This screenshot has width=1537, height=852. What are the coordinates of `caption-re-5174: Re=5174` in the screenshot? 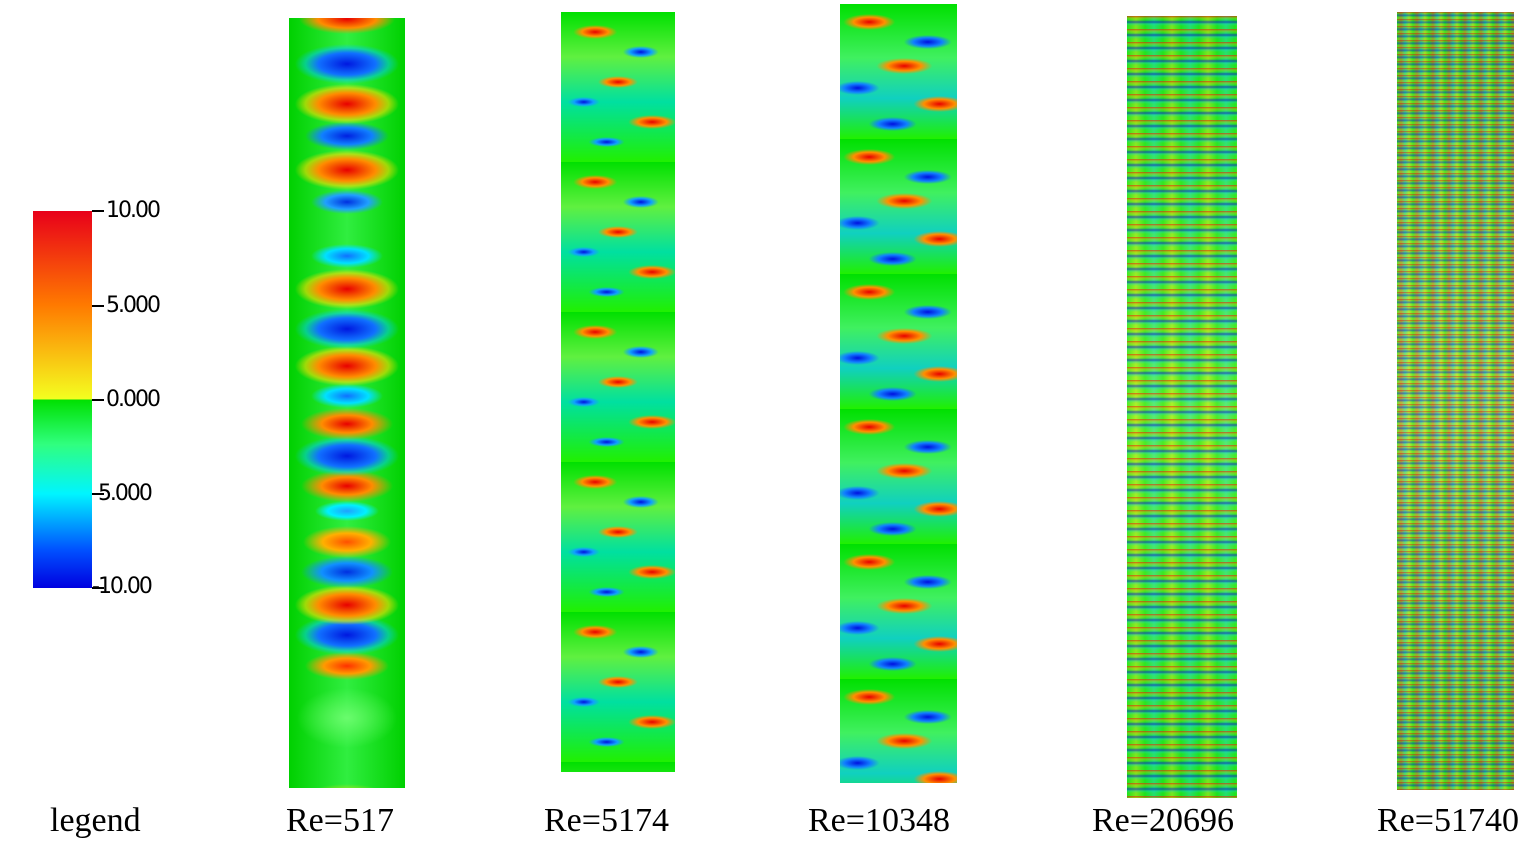 It's located at (606, 820).